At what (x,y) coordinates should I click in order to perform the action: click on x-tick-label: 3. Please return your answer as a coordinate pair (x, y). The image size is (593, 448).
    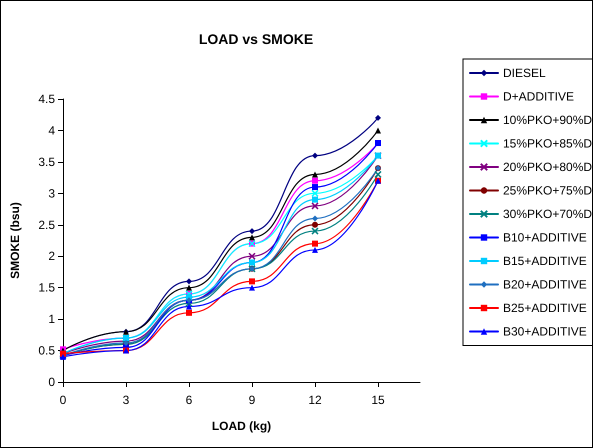
    Looking at the image, I should click on (126, 400).